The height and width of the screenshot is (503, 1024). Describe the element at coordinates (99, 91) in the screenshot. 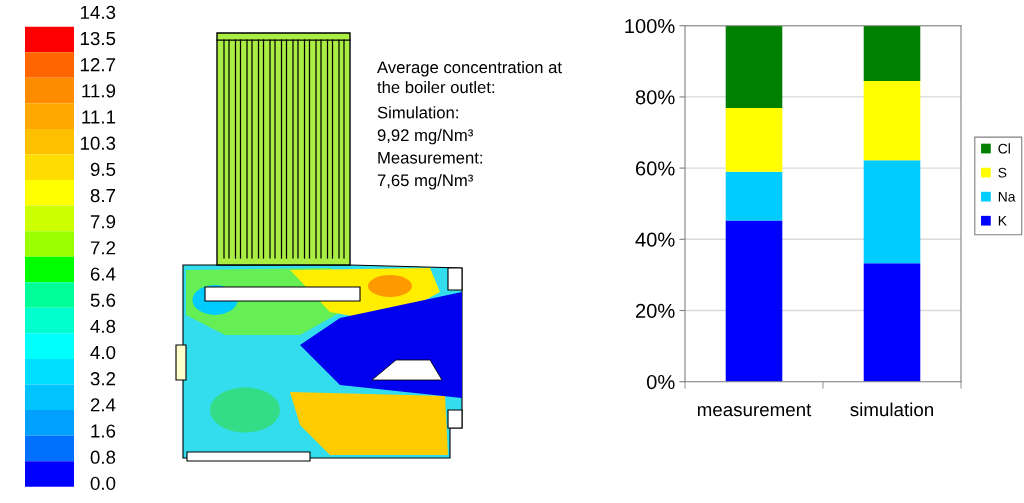

I see `text: 11.9` at that location.